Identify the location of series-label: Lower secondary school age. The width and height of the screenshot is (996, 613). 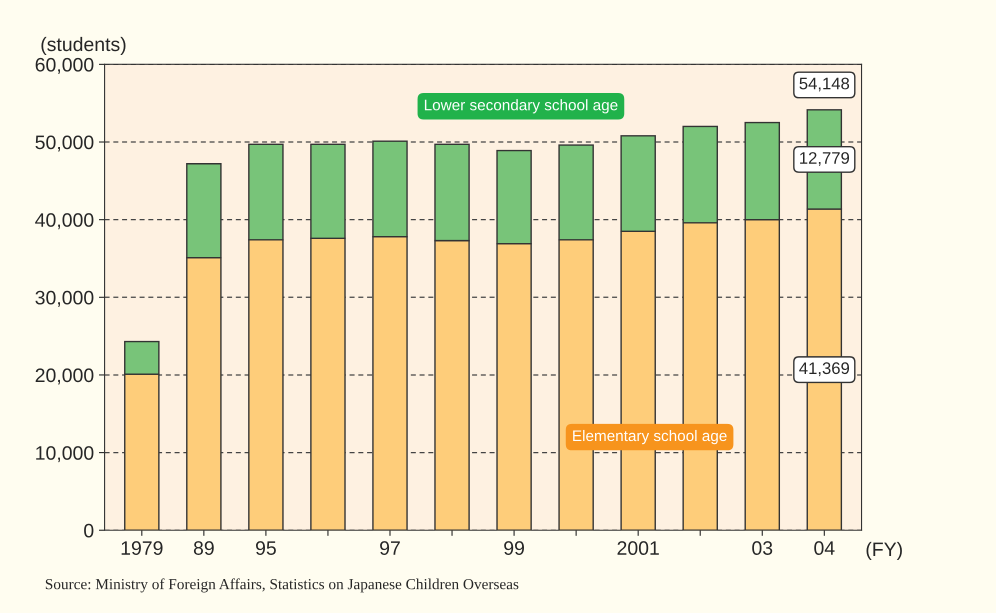
(521, 106).